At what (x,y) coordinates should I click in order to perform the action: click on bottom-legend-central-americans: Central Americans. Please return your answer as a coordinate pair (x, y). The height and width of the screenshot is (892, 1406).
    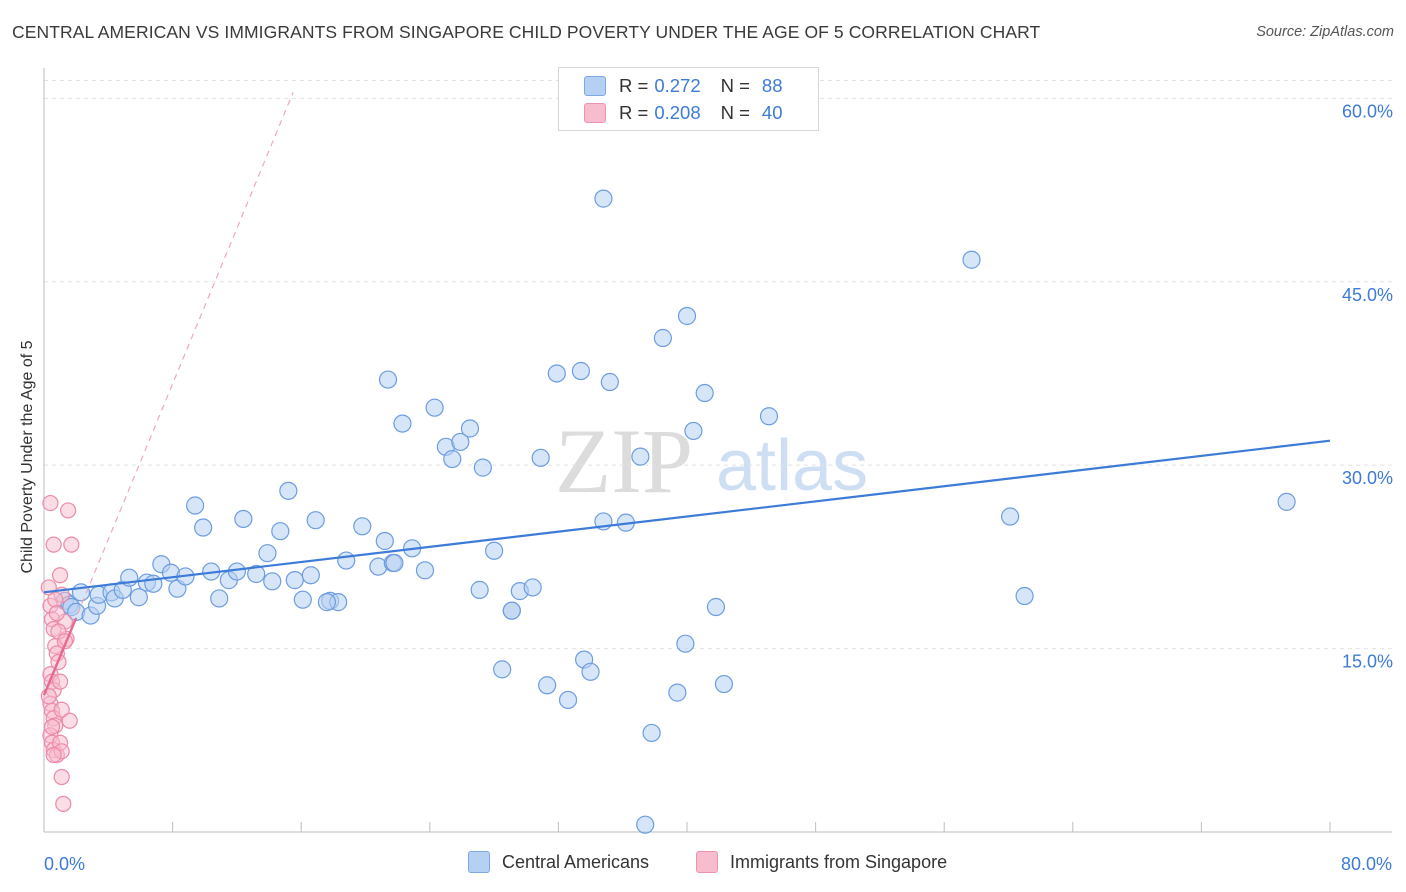
    Looking at the image, I should click on (558, 862).